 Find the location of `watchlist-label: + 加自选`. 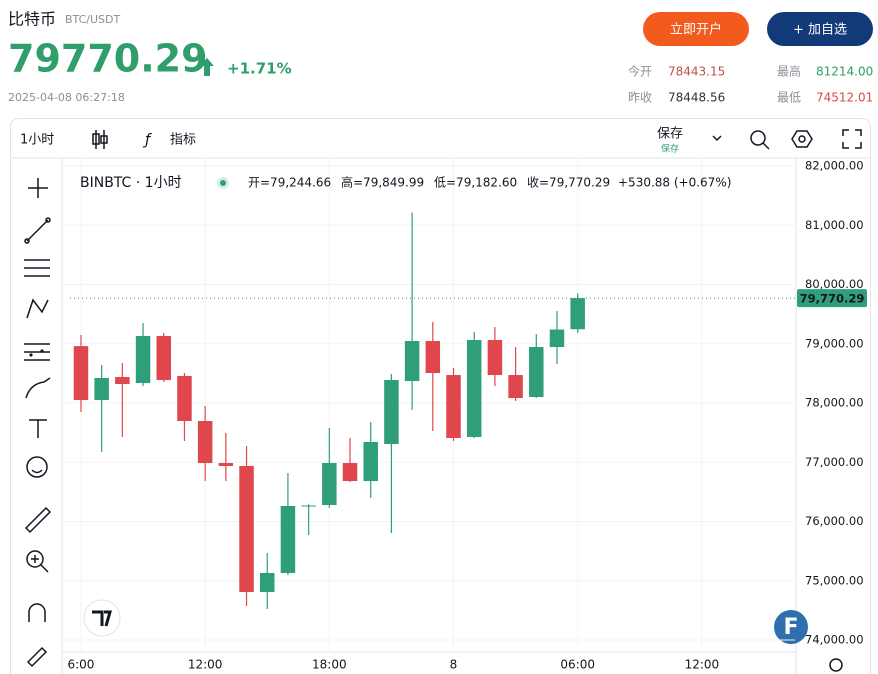

watchlist-label: + 加自选 is located at coordinates (820, 30).